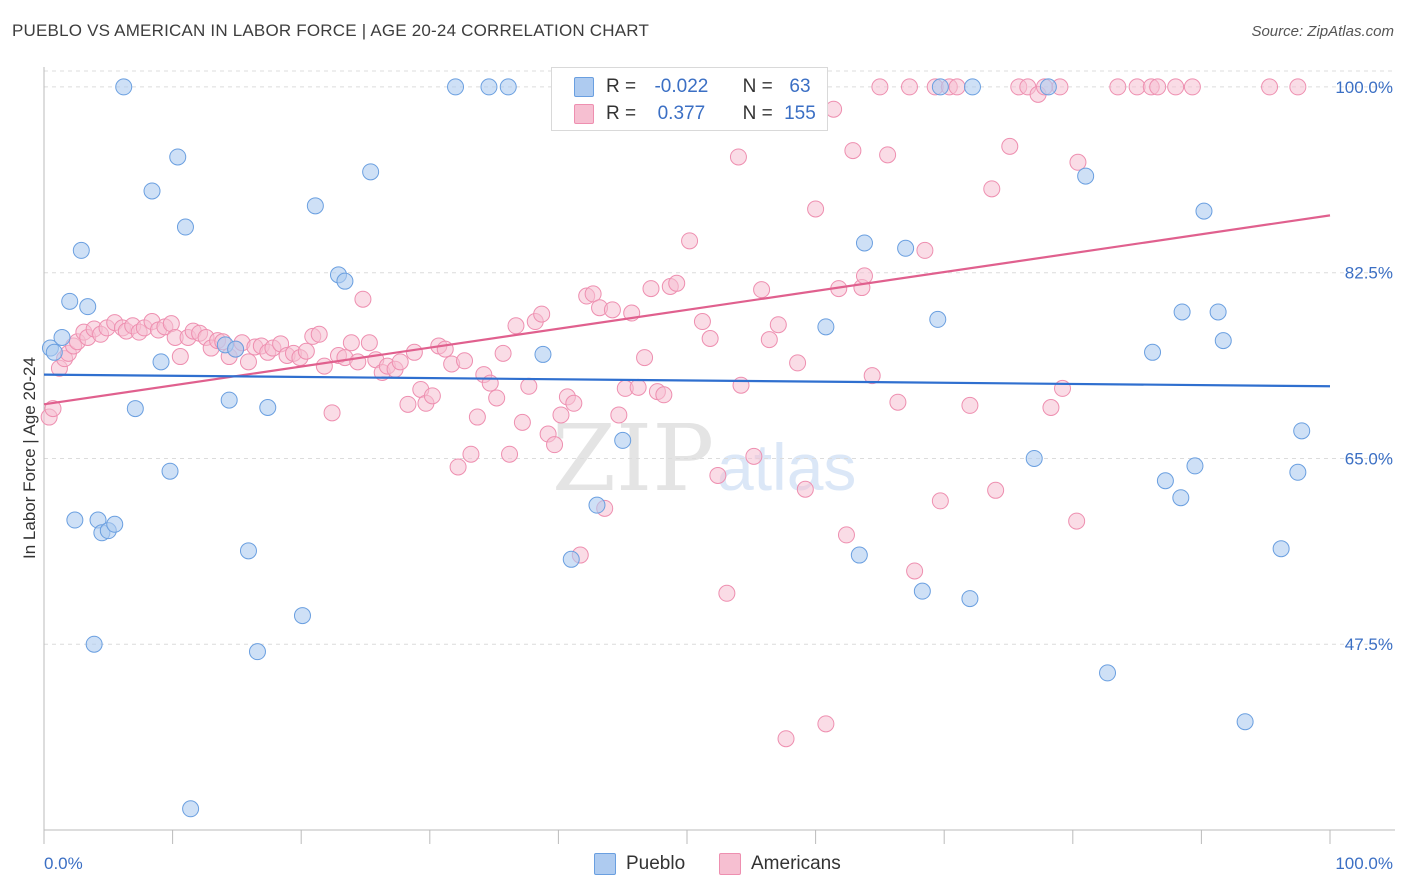 The height and width of the screenshot is (892, 1406). What do you see at coordinates (681, 113) in the screenshot?
I see `r-value: 0.377` at bounding box center [681, 113].